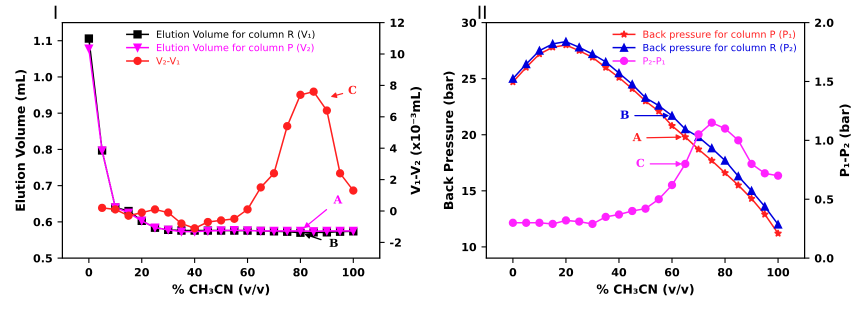 Image resolution: width=867 pixels, height=314 pixels. I want to click on y-tick-label: 0.7, so click(43, 186).